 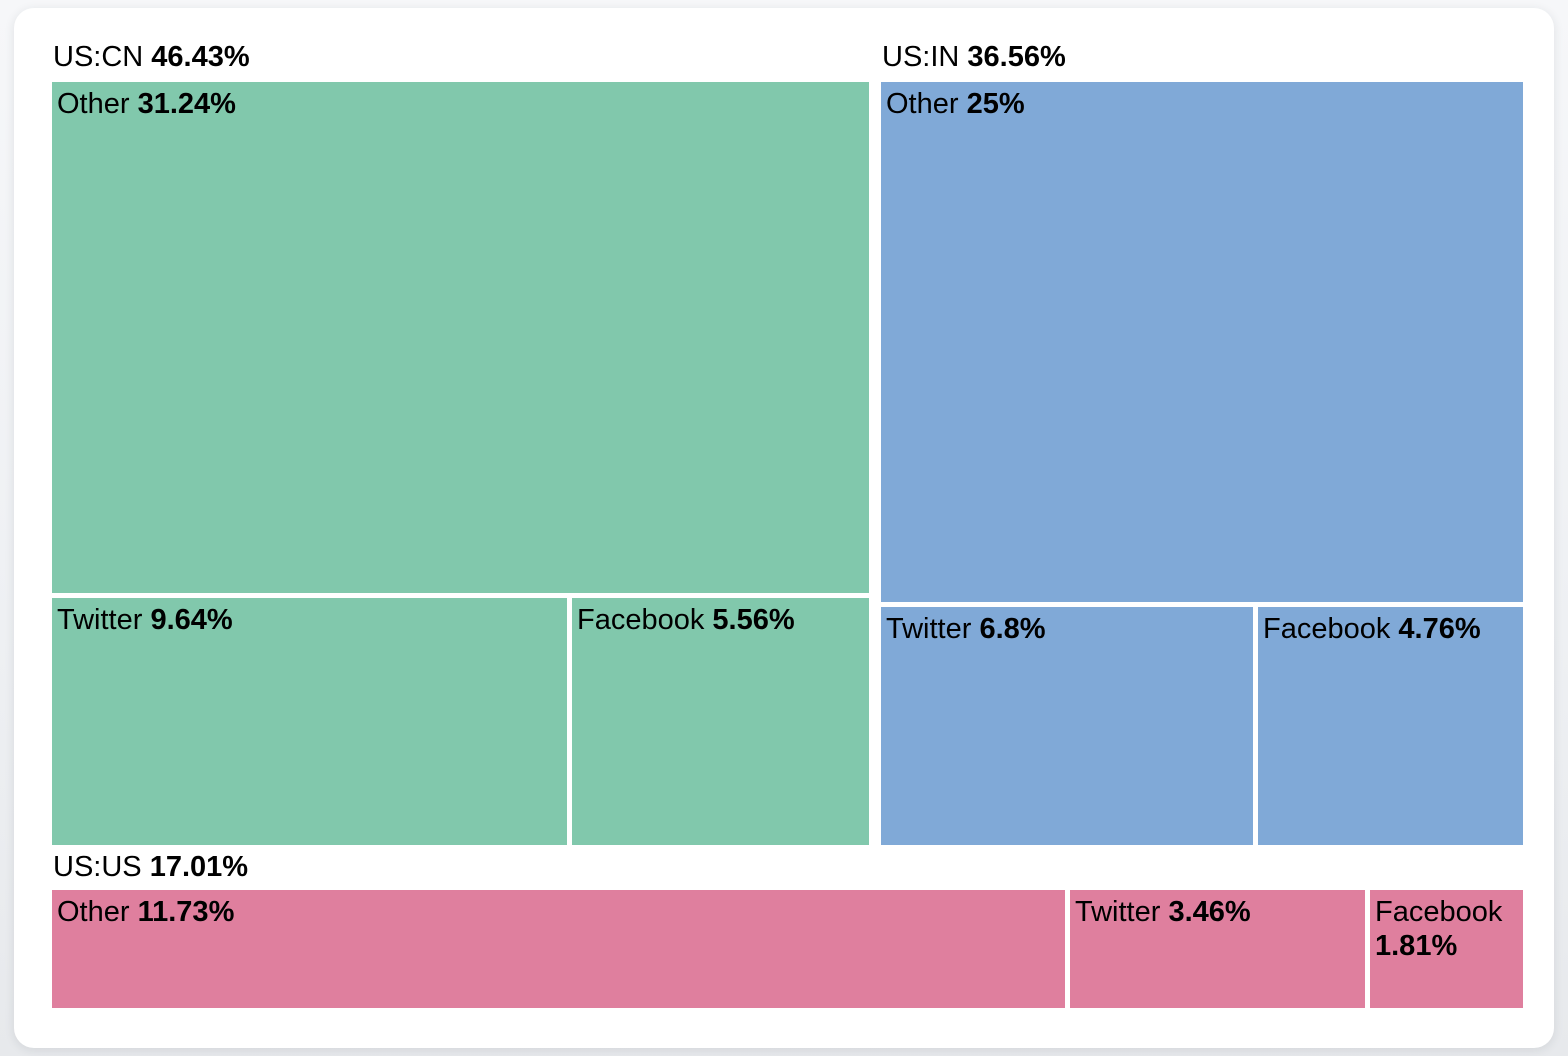 What do you see at coordinates (191, 620) in the screenshot?
I see `cell-value: 9.64%` at bounding box center [191, 620].